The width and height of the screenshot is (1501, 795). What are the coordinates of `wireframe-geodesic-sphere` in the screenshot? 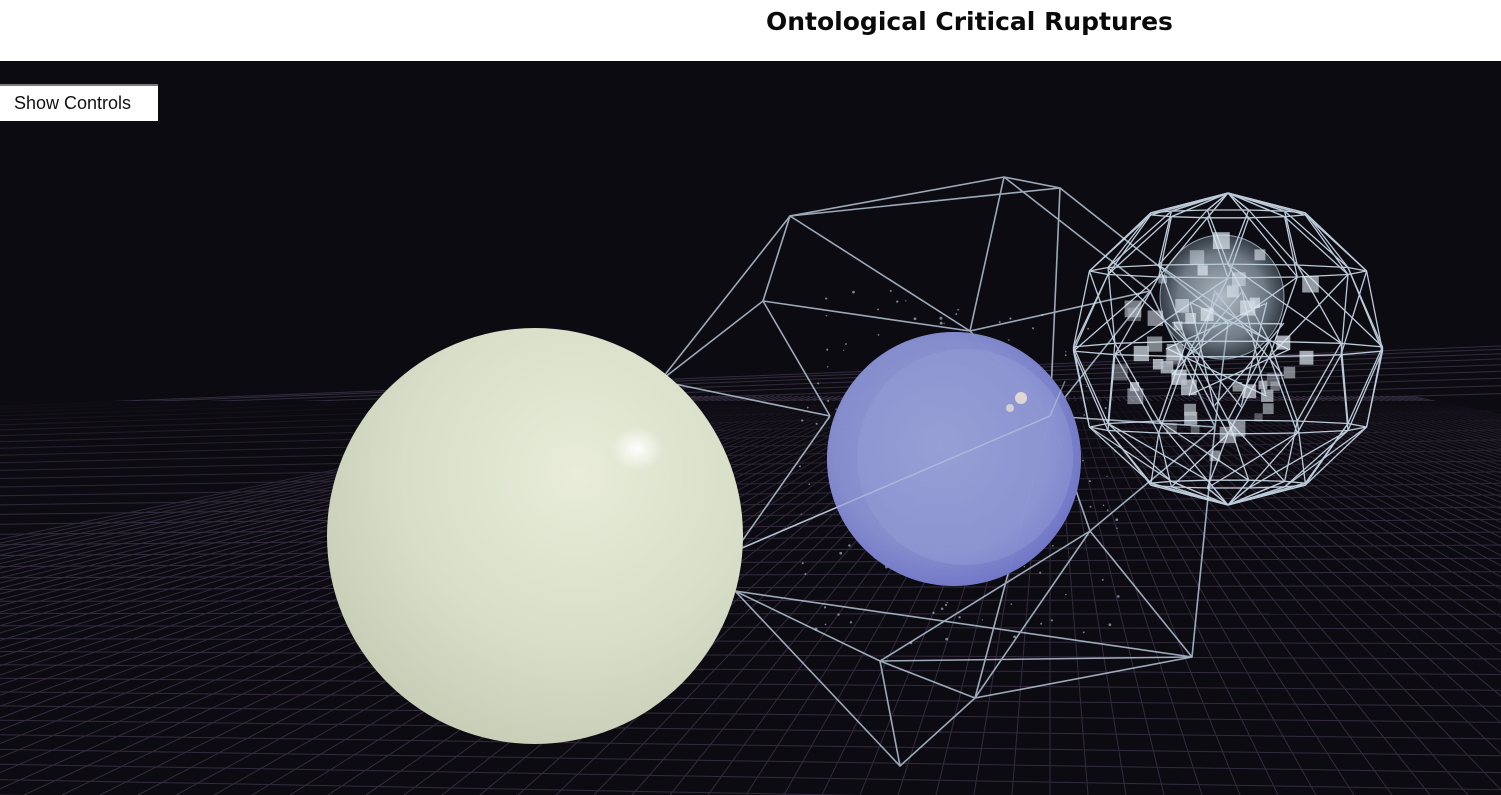 It's located at (1228, 349).